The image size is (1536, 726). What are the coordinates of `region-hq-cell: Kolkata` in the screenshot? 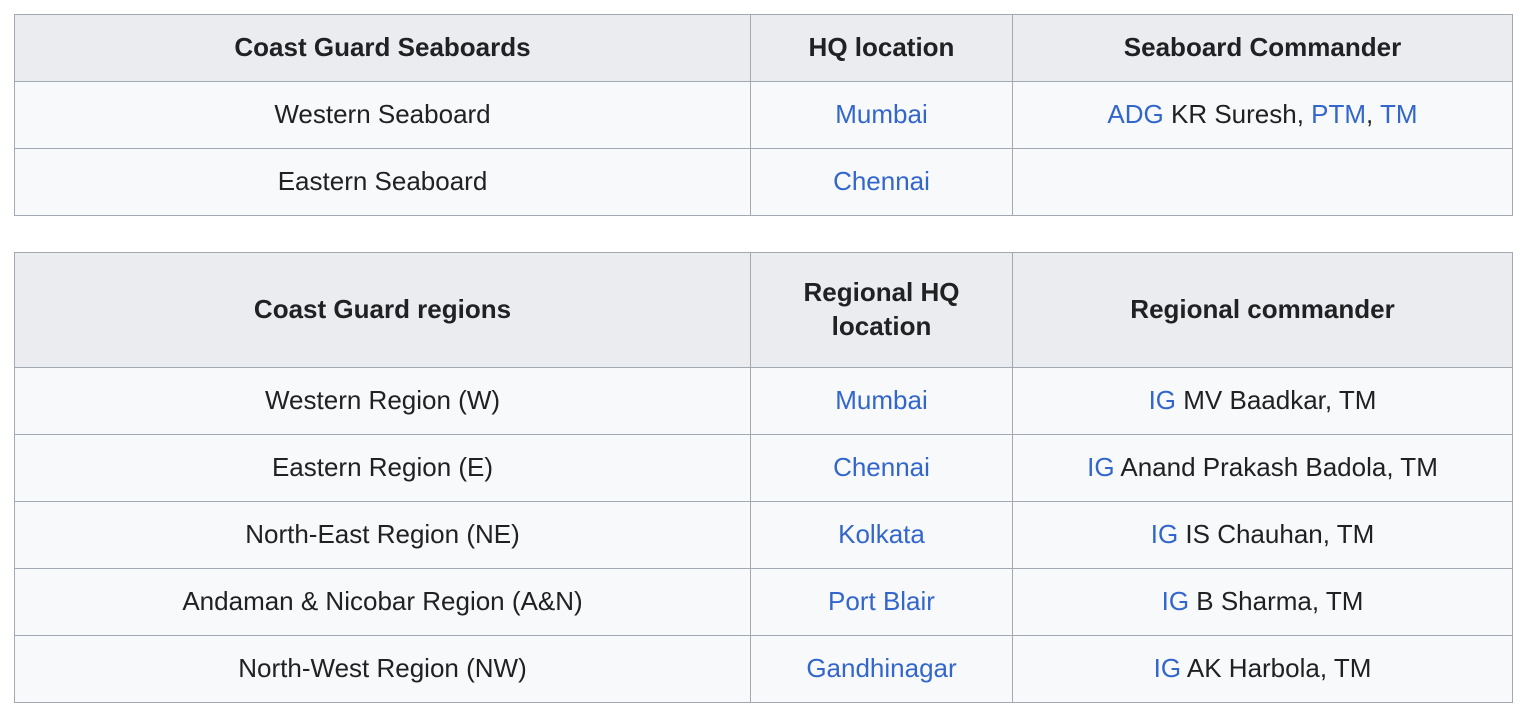 It's located at (881, 535).